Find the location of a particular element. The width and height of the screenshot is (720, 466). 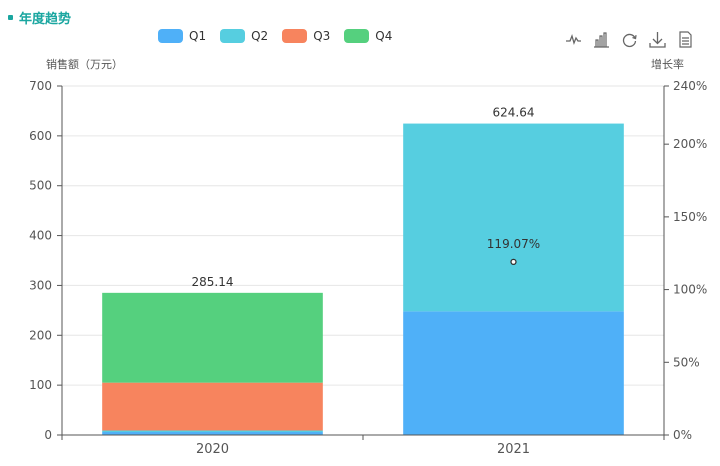

y-tick-label: 0 is located at coordinates (48, 435).